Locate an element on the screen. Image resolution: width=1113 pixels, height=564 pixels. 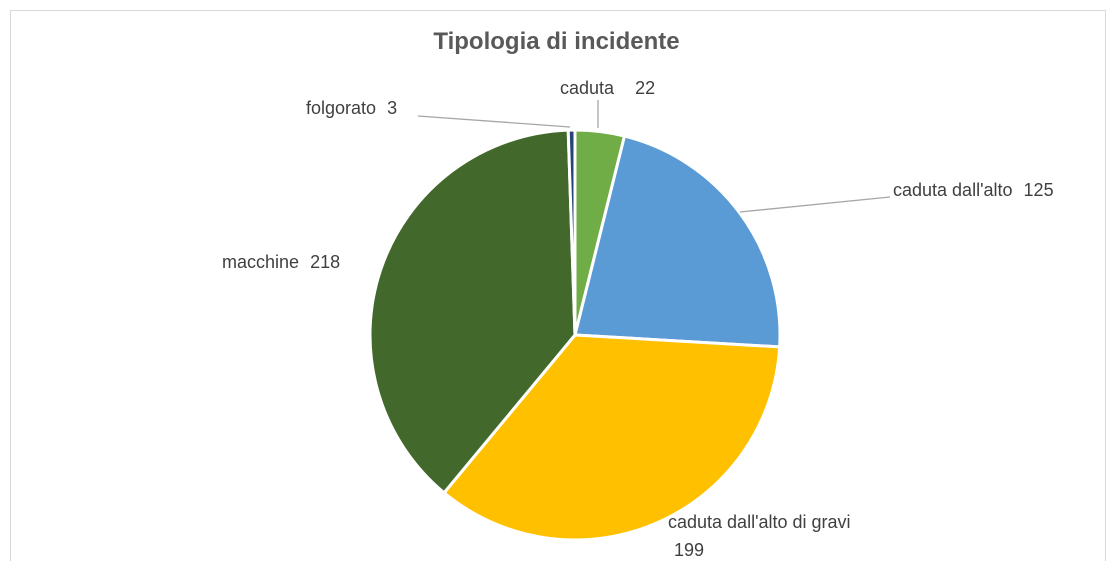
data-label: folgorato 3 is located at coordinates (351, 108).